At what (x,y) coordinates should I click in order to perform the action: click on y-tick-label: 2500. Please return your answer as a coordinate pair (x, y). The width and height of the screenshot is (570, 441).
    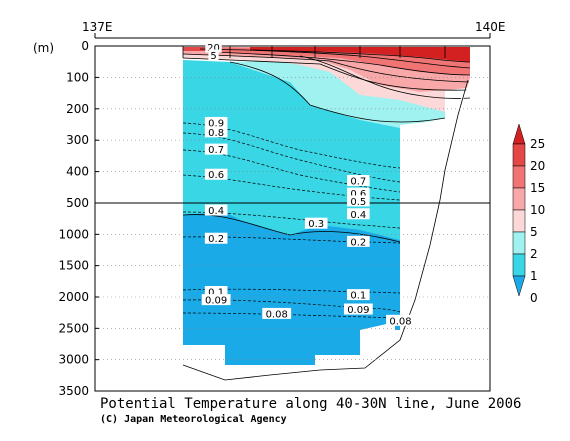
    Looking at the image, I should click on (73, 328).